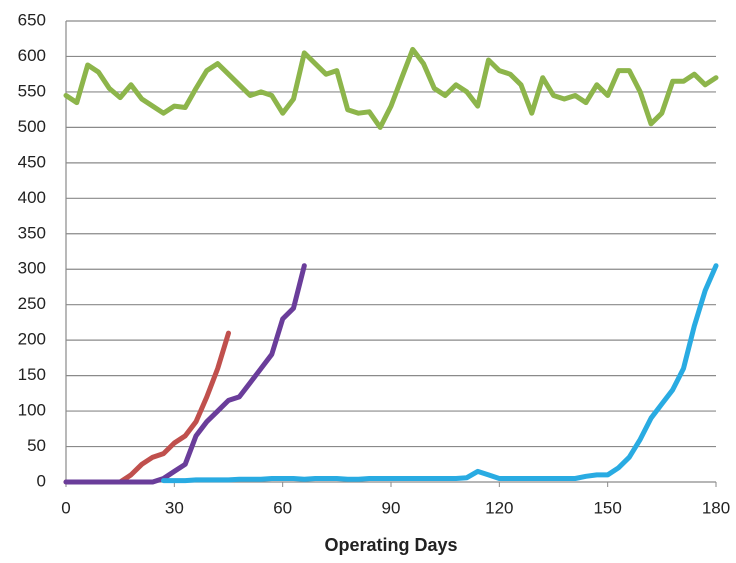 This screenshot has width=736, height=563. Describe the element at coordinates (32, 126) in the screenshot. I see `y-tick-label: 500` at that location.